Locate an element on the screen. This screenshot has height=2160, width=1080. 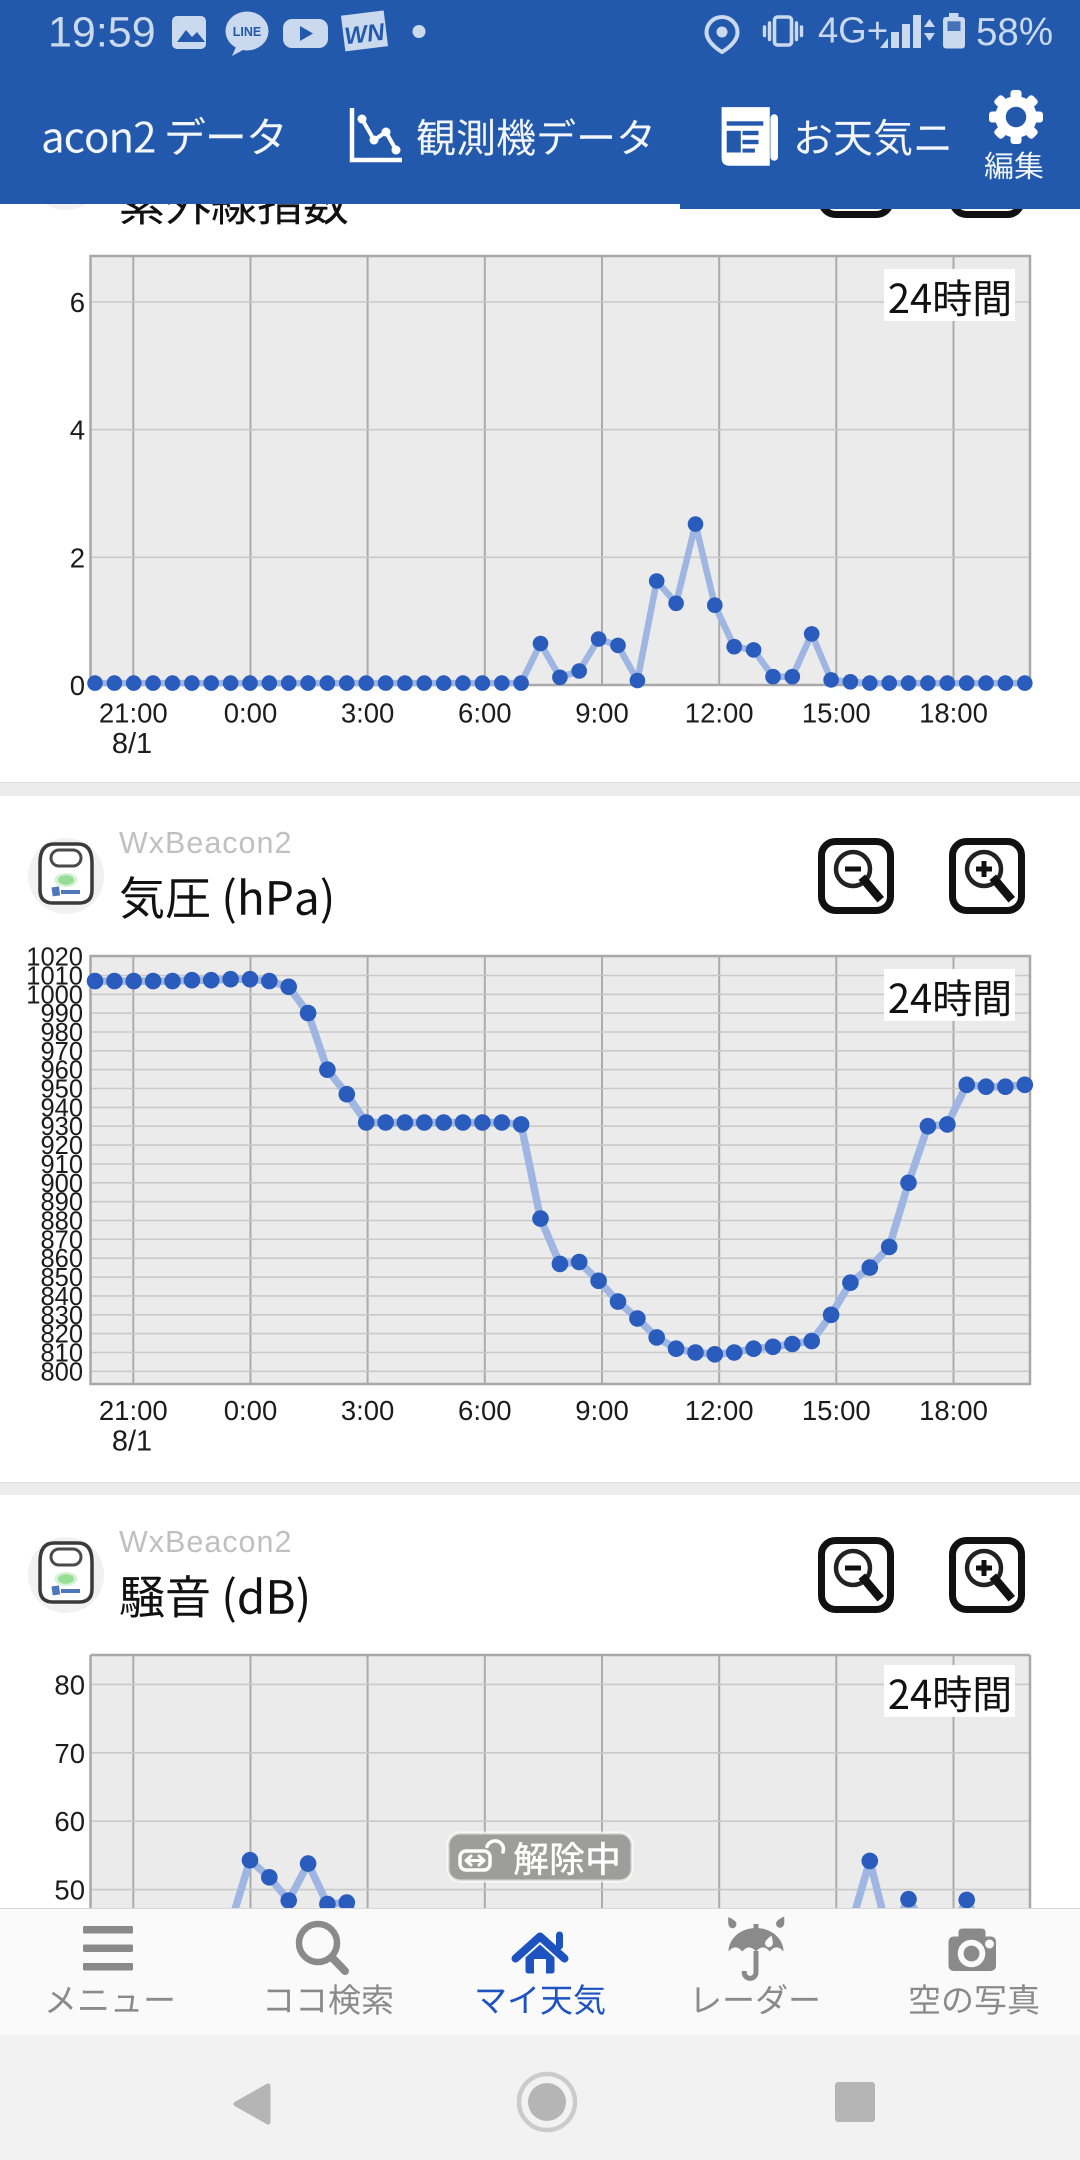
svg-text: 4 is located at coordinates (77, 430).